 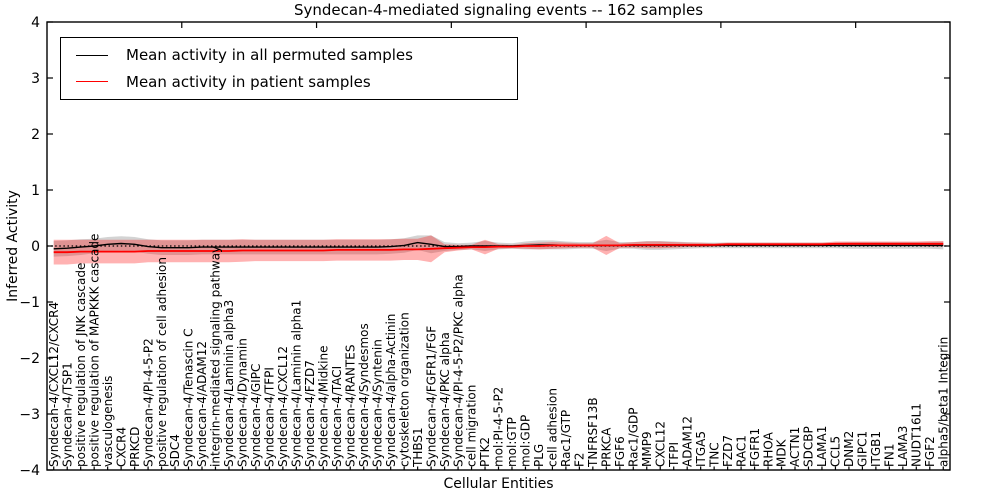 I want to click on legend-line-sample-black, so click(x=92, y=55).